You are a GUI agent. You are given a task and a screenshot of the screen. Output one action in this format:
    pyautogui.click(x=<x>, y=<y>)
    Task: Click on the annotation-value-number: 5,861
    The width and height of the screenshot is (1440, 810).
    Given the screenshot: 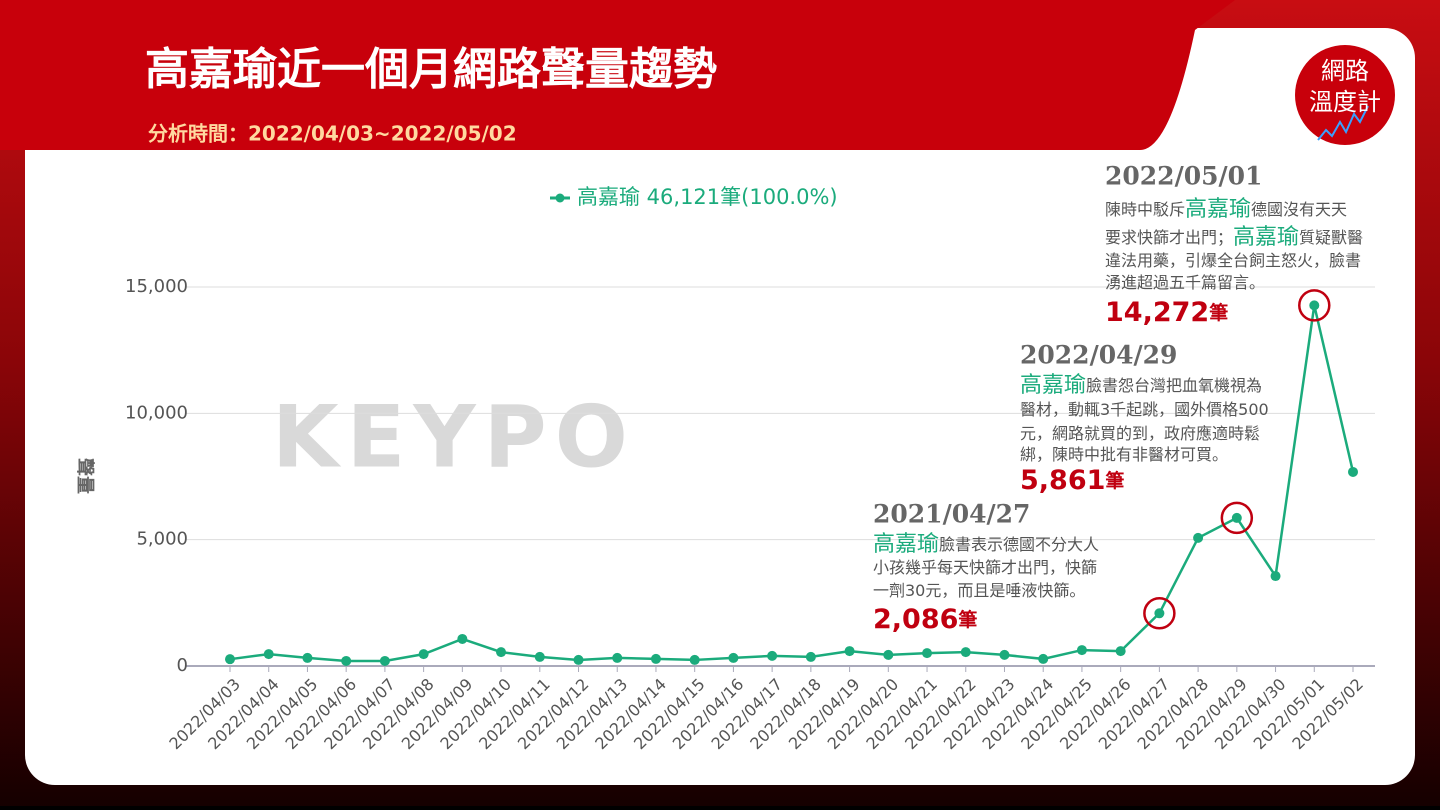 What is the action you would take?
    pyautogui.click(x=1062, y=480)
    